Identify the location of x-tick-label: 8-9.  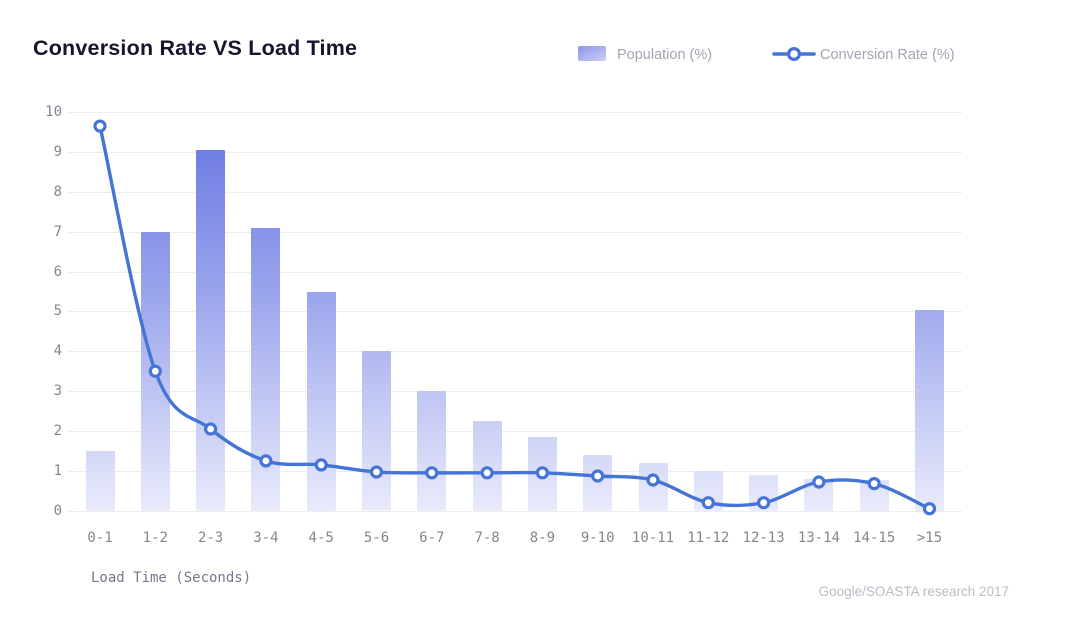
(542, 538).